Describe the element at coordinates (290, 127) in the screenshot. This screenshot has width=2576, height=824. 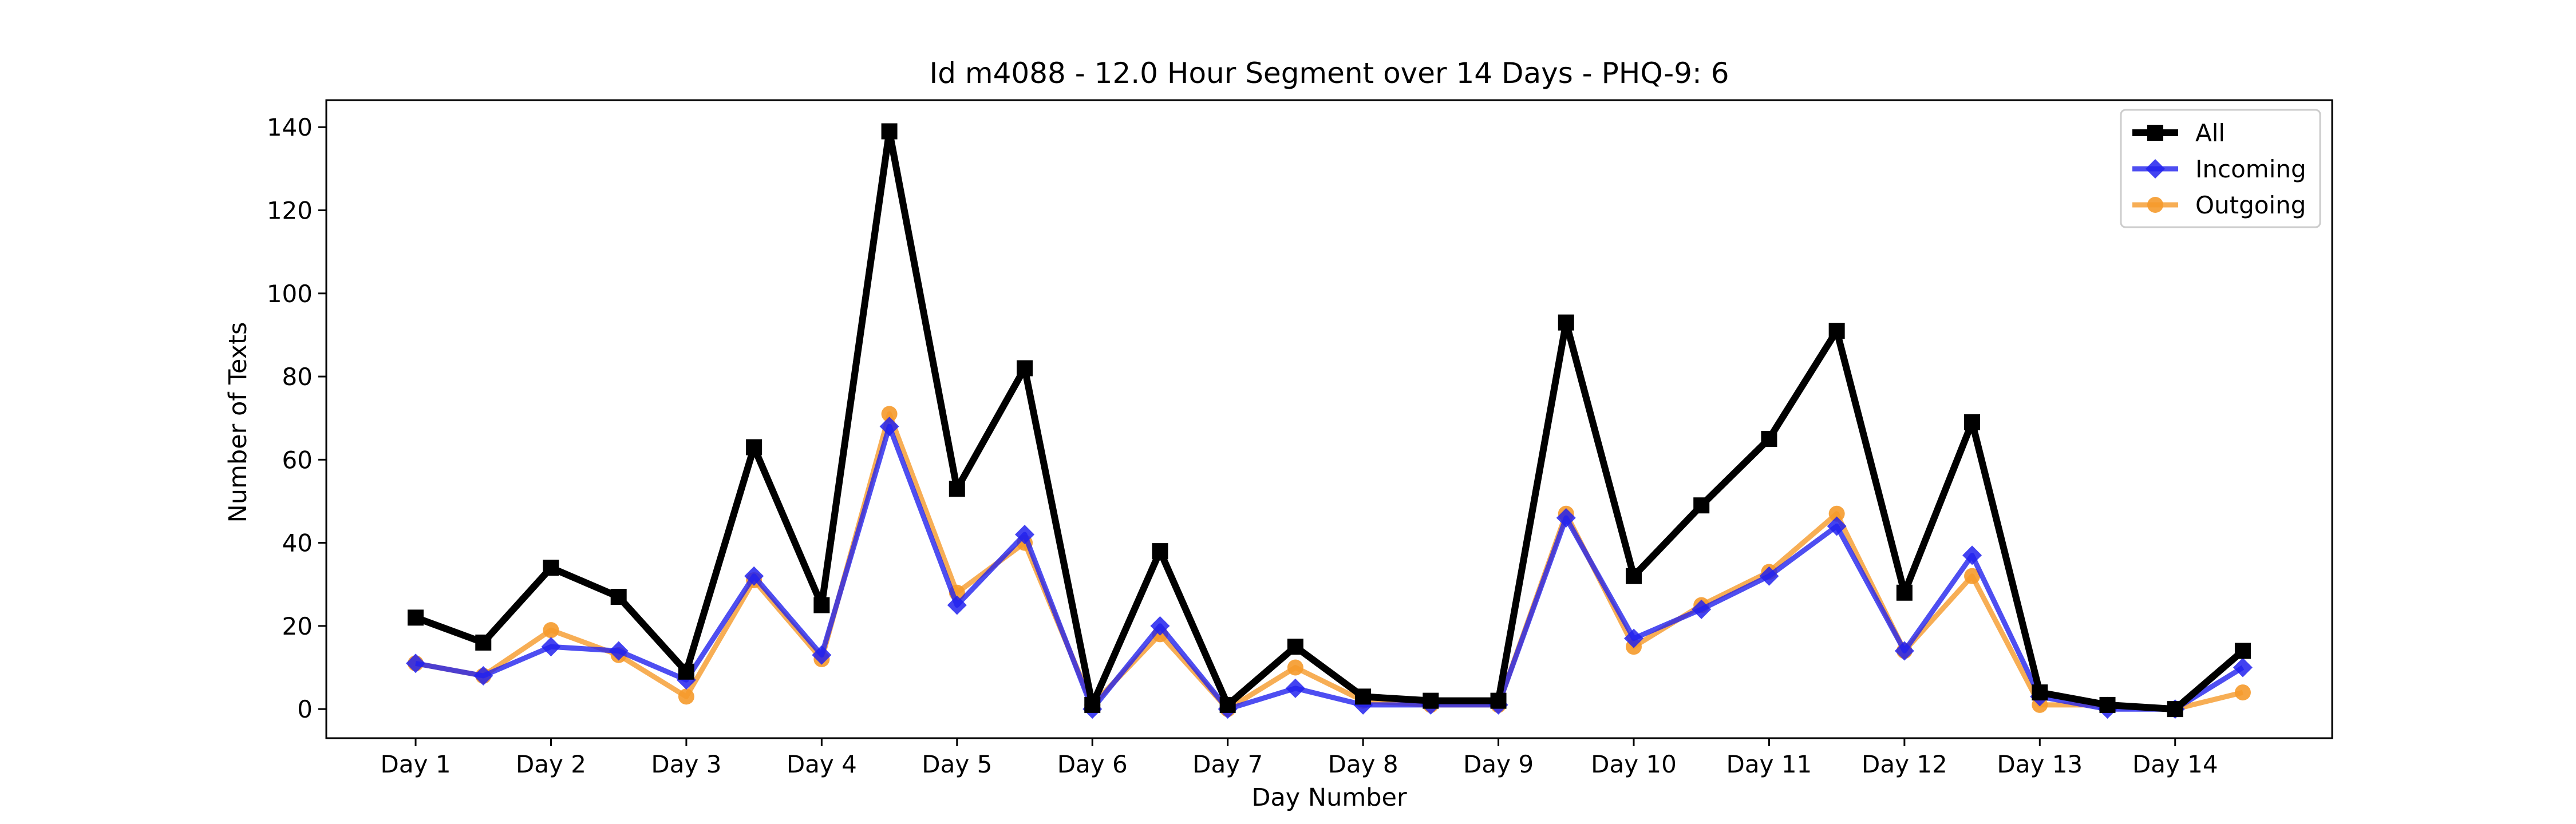
I see `y-tick-label: 140` at that location.